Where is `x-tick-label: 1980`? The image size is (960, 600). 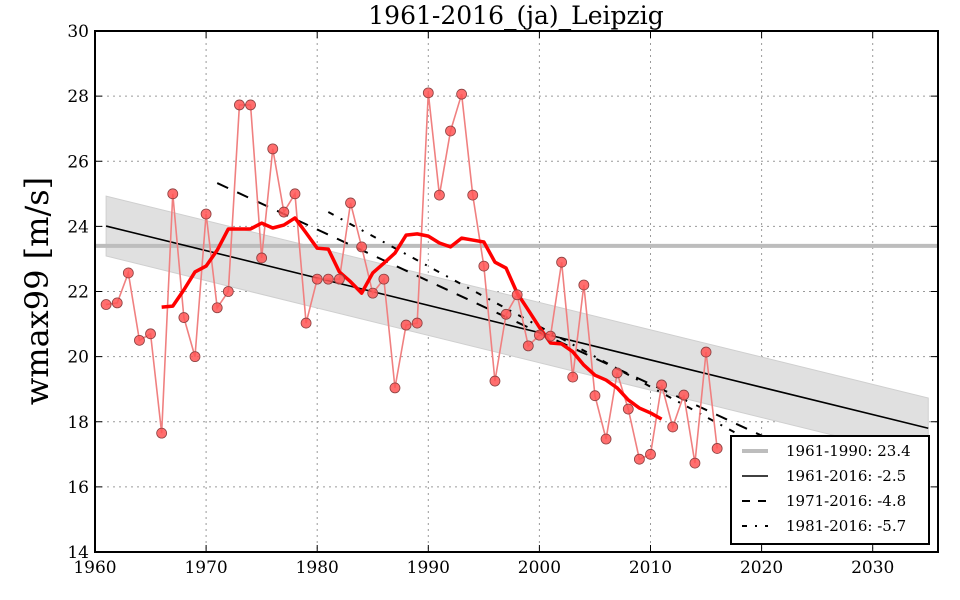
x-tick-label: 1980 is located at coordinates (317, 568).